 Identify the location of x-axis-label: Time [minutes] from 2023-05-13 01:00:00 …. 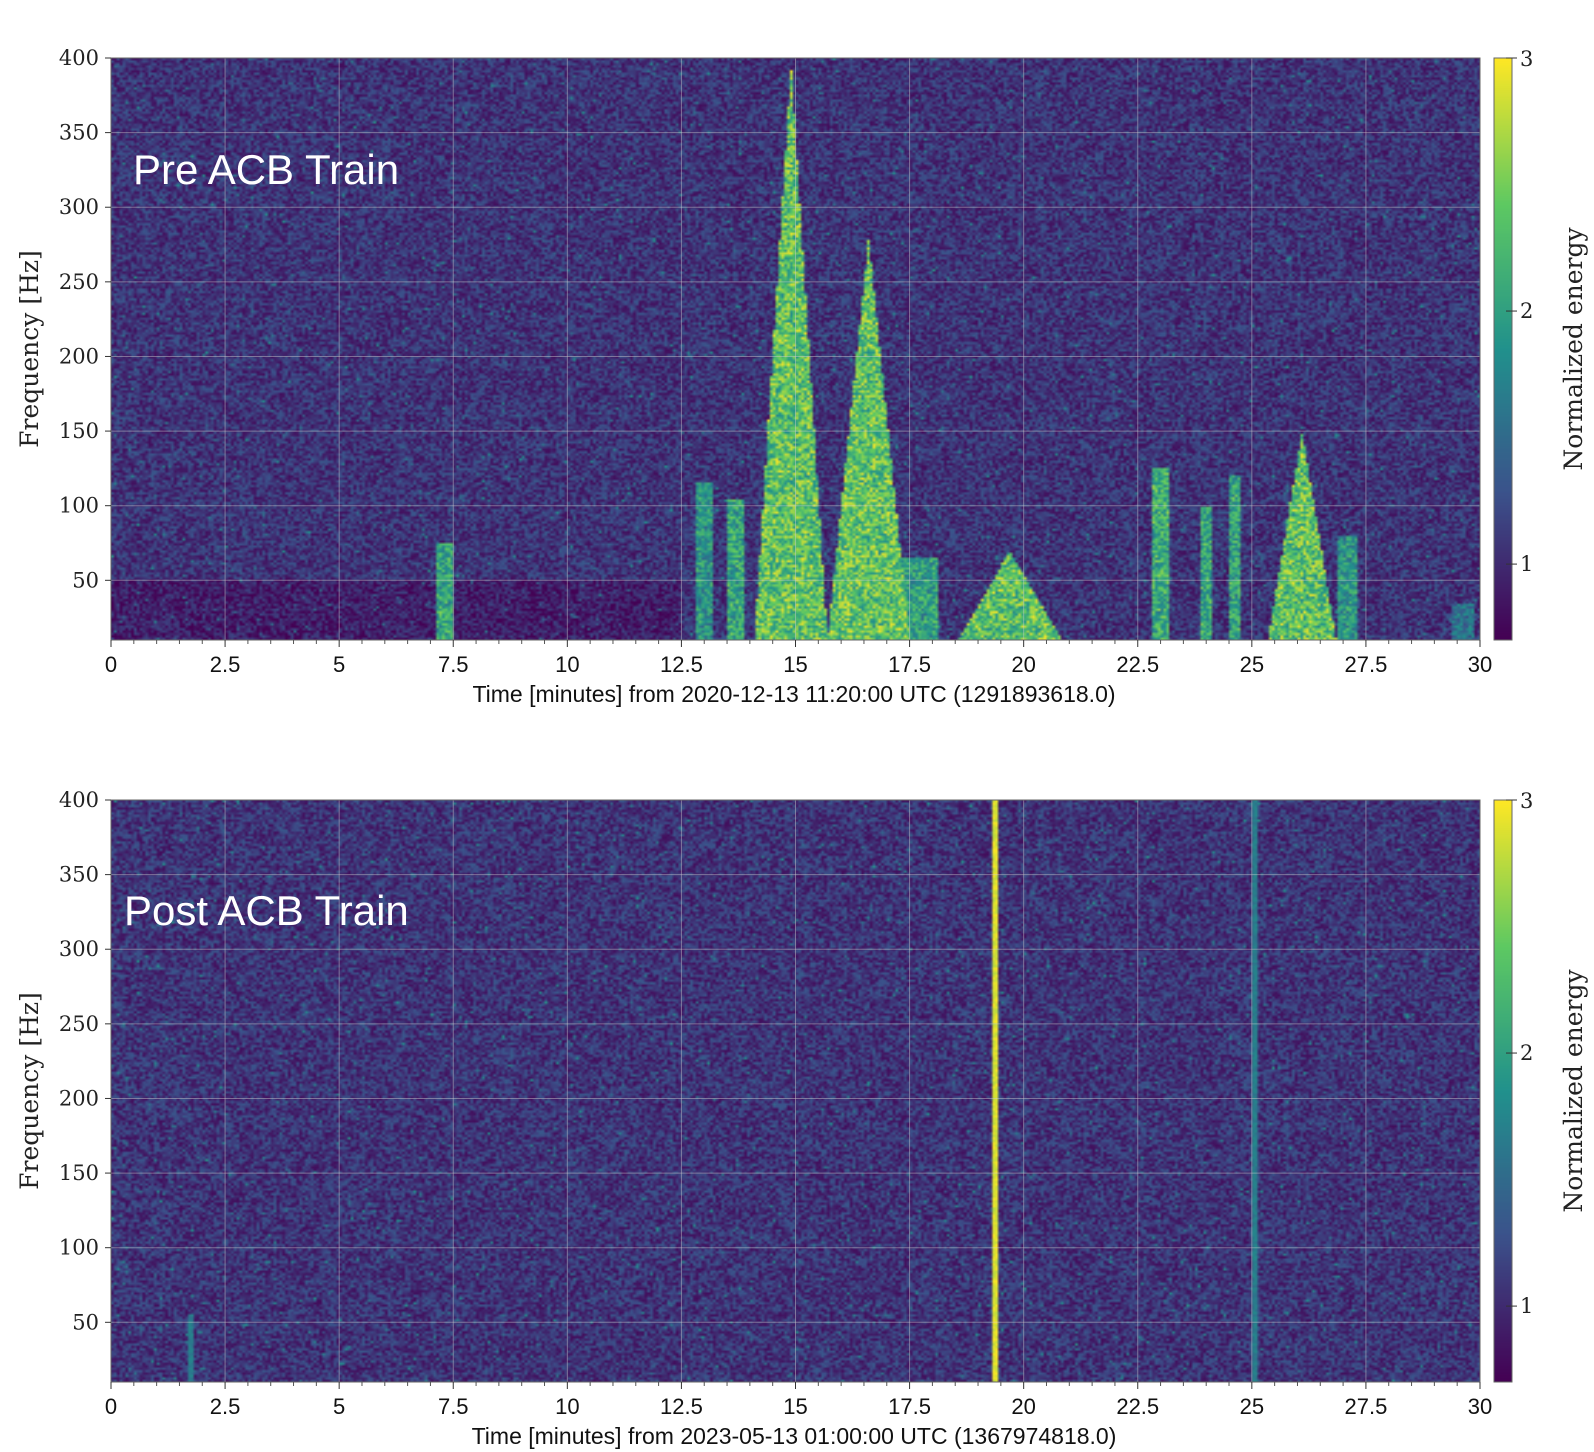
(794, 1436).